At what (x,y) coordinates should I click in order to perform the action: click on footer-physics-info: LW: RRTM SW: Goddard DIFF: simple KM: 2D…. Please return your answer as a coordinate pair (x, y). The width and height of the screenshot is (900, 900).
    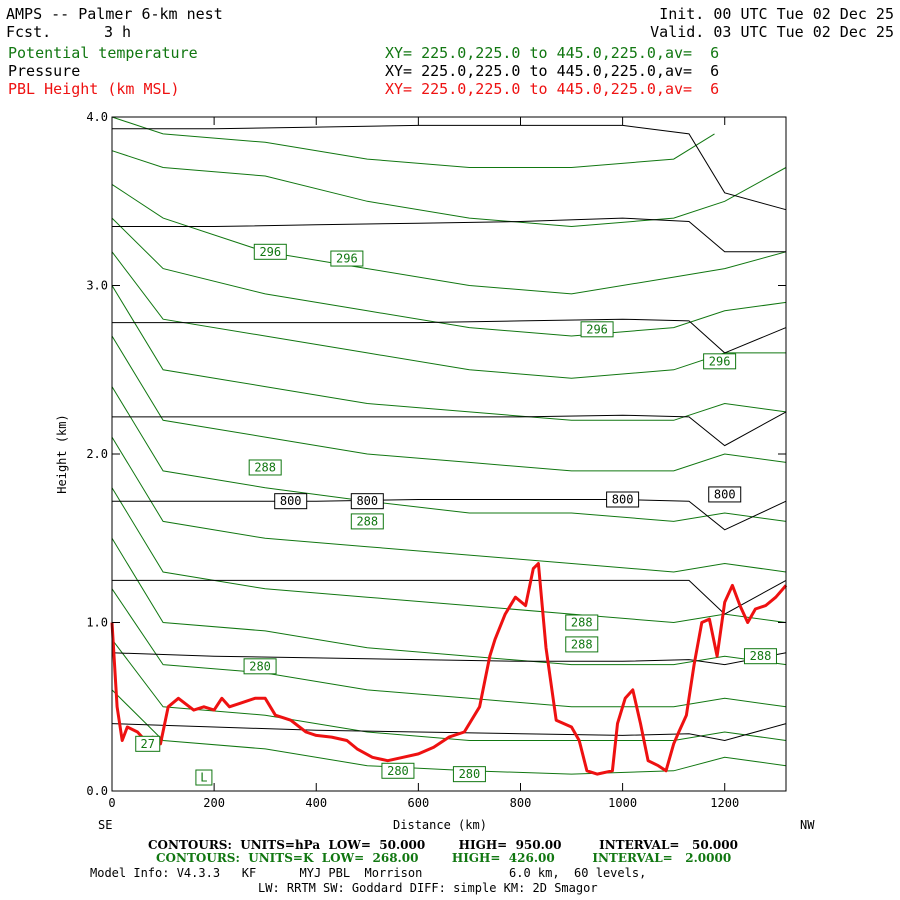
    Looking at the image, I should click on (428, 888).